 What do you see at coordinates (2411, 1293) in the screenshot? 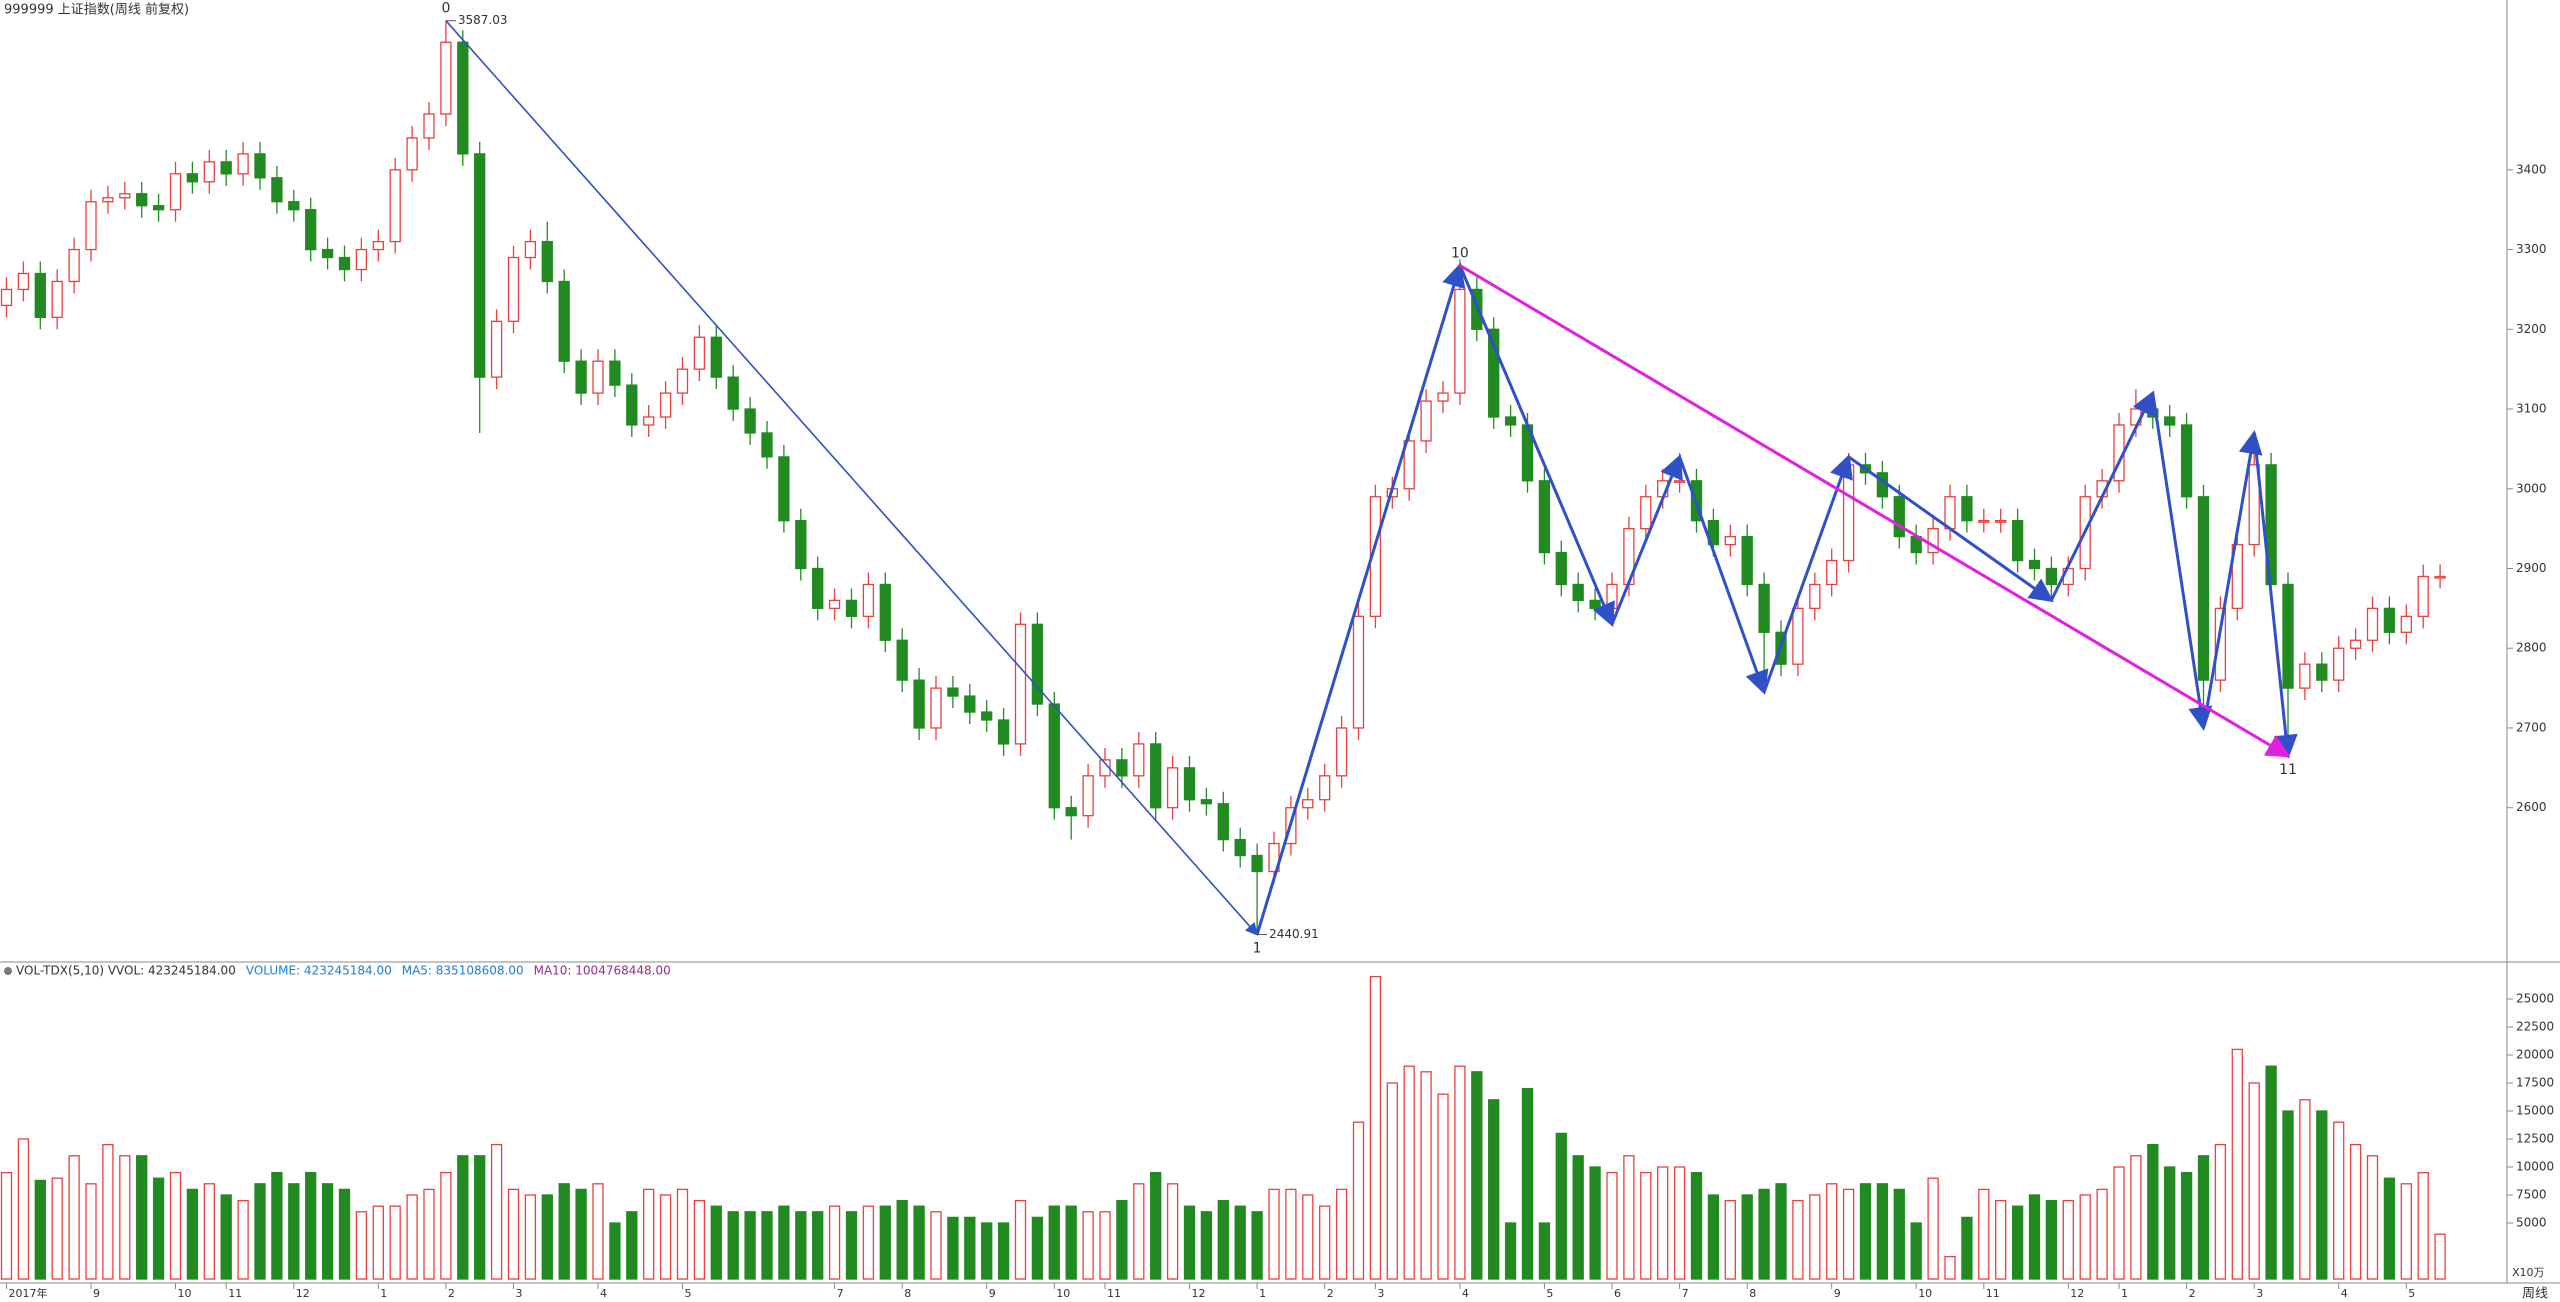
I see `x-tick-label: 5` at bounding box center [2411, 1293].